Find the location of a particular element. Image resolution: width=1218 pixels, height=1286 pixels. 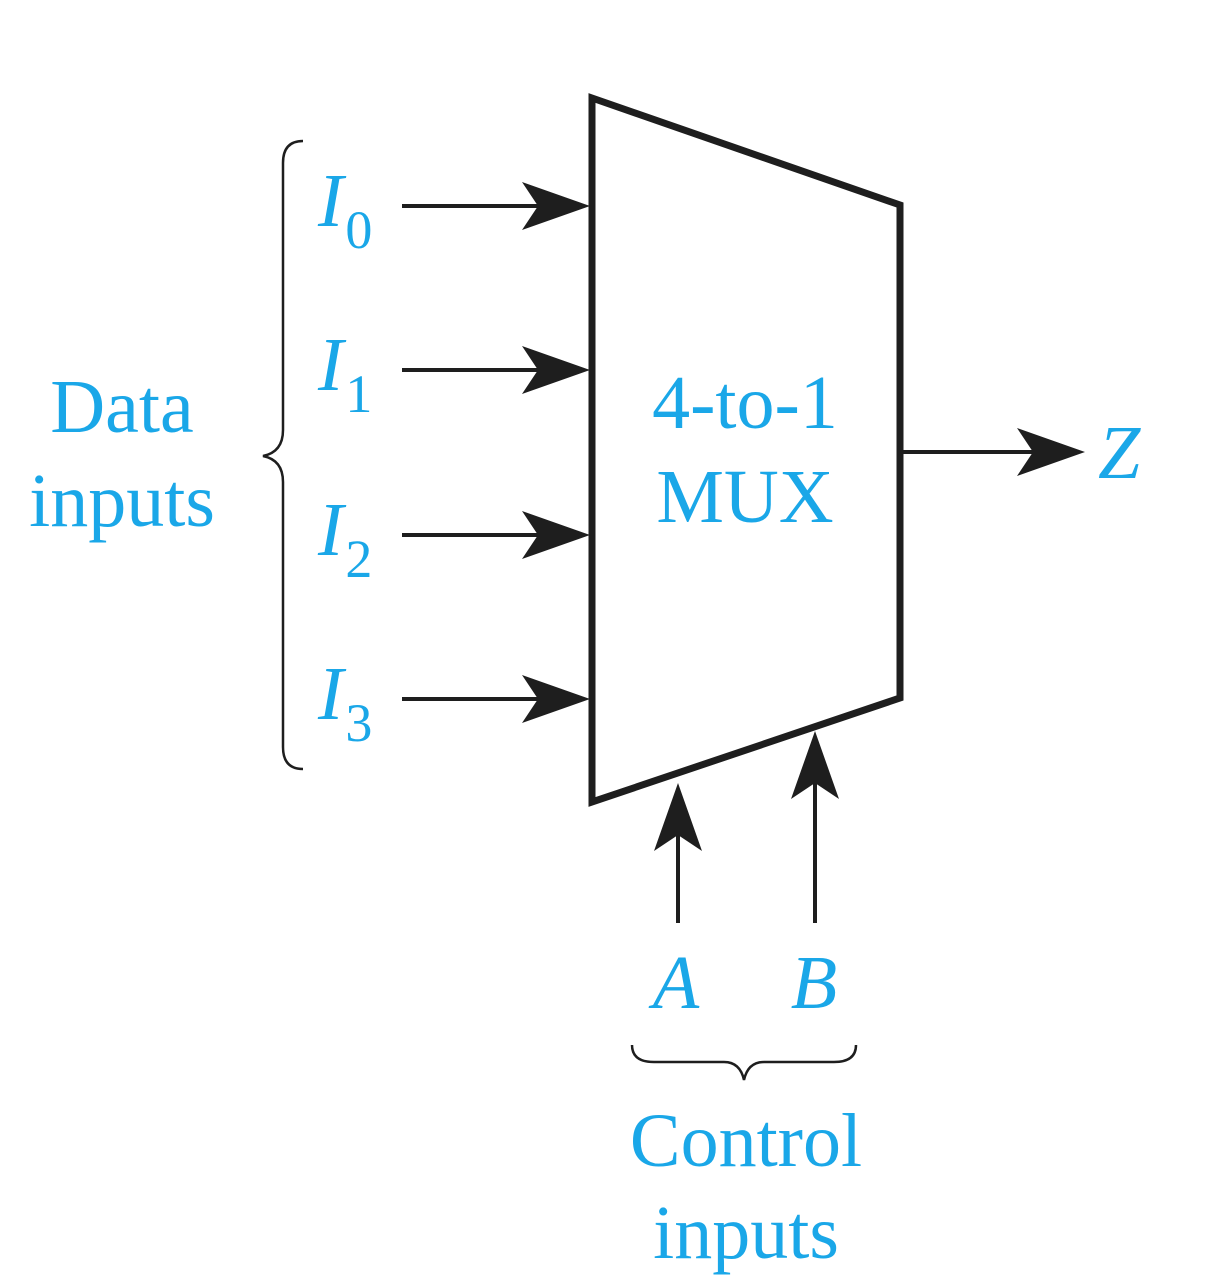

control-input-label-b: B is located at coordinates (814, 983).